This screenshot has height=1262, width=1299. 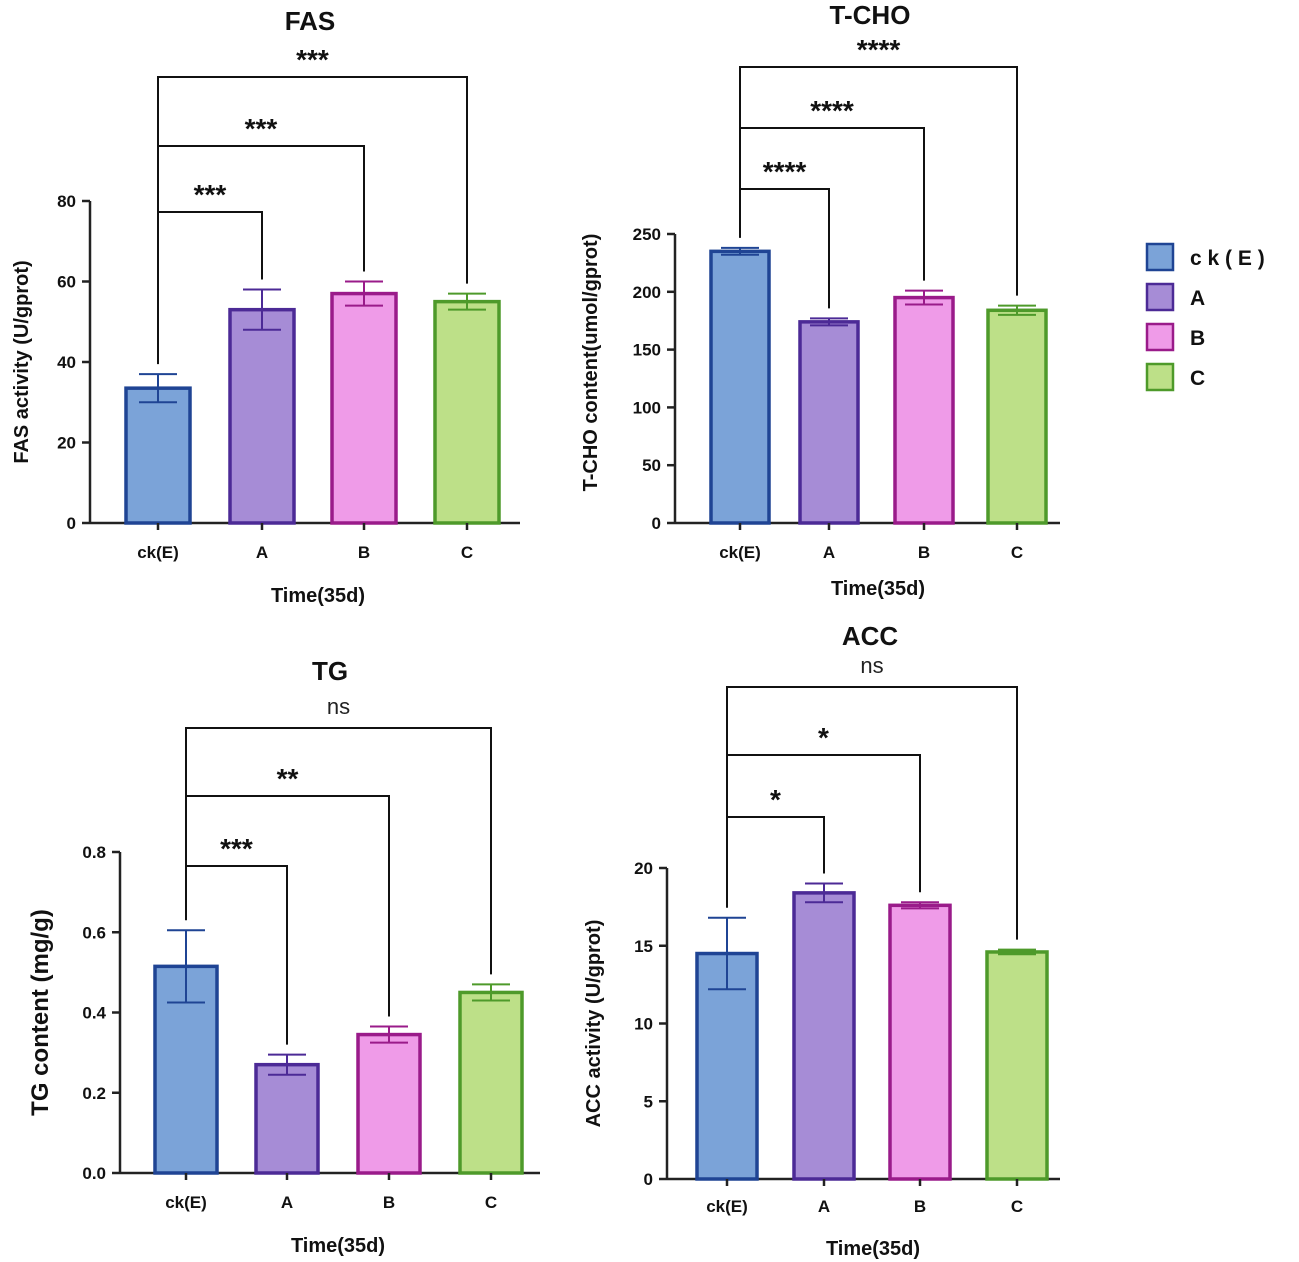 I want to click on y-axis-label: FAS activity (U/gprot), so click(x=22, y=361).